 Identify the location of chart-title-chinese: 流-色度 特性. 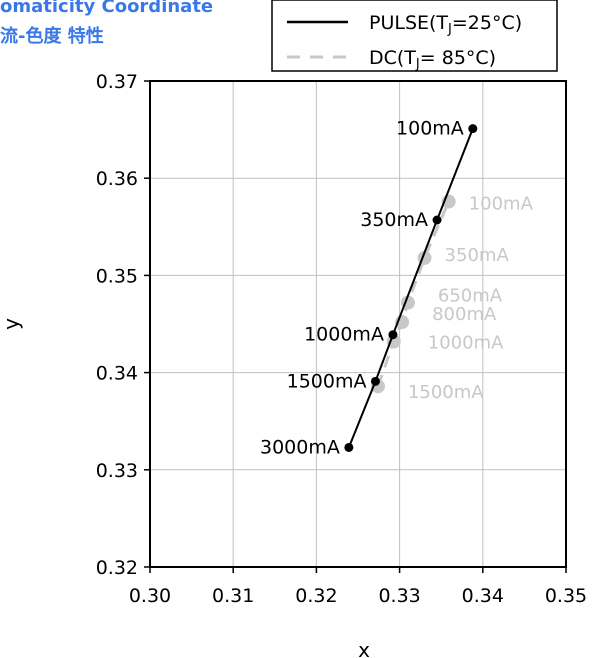
(52, 36).